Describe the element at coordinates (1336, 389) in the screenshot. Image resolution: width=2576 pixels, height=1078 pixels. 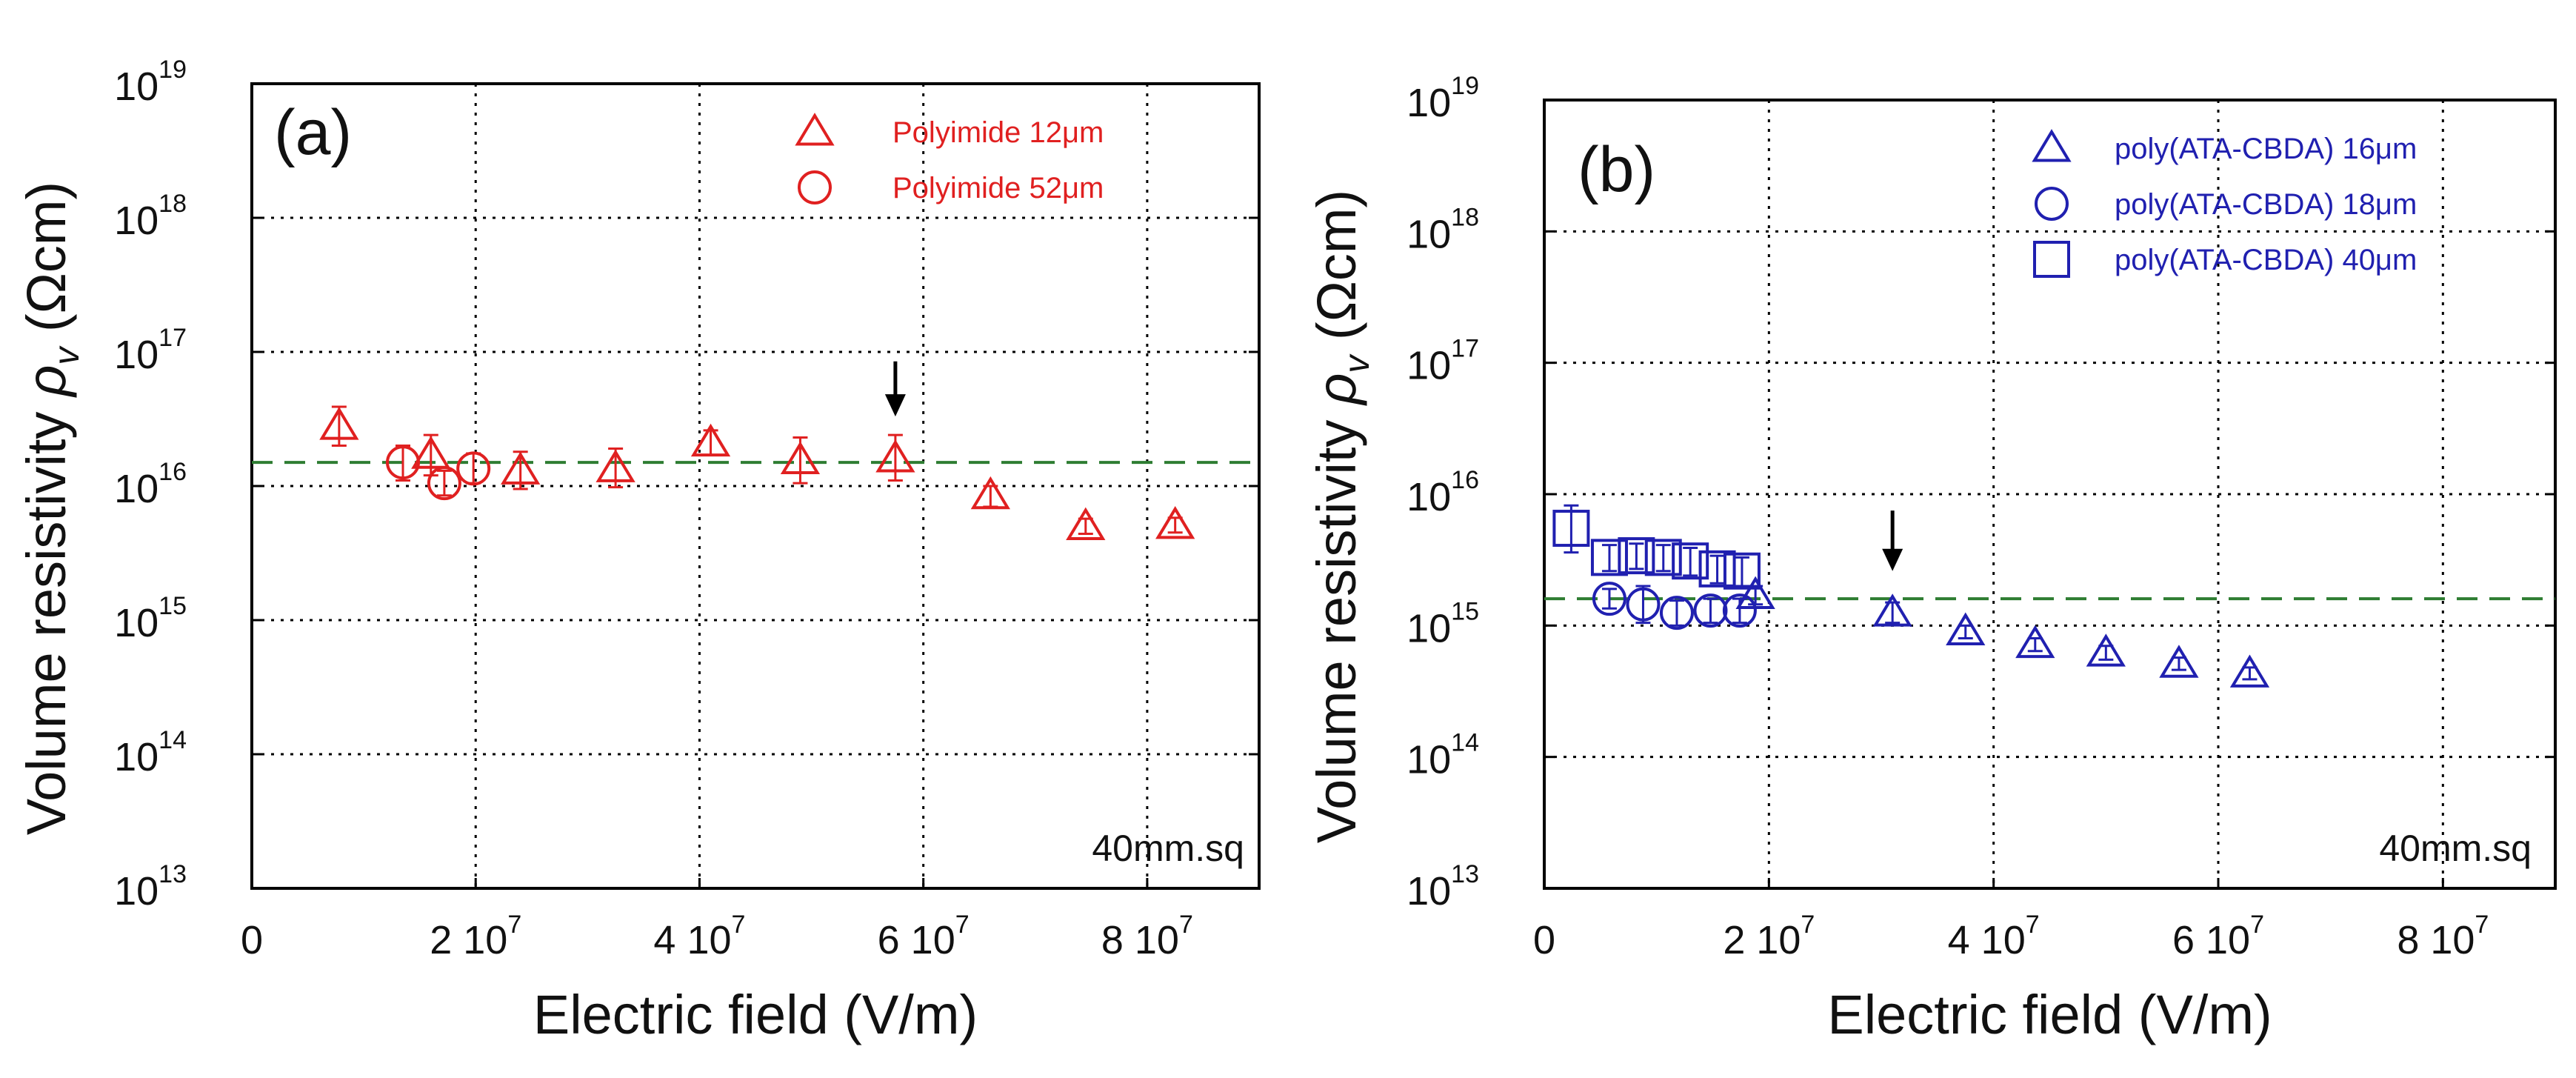
I see `y-axis-label-symbol: ρ` at that location.